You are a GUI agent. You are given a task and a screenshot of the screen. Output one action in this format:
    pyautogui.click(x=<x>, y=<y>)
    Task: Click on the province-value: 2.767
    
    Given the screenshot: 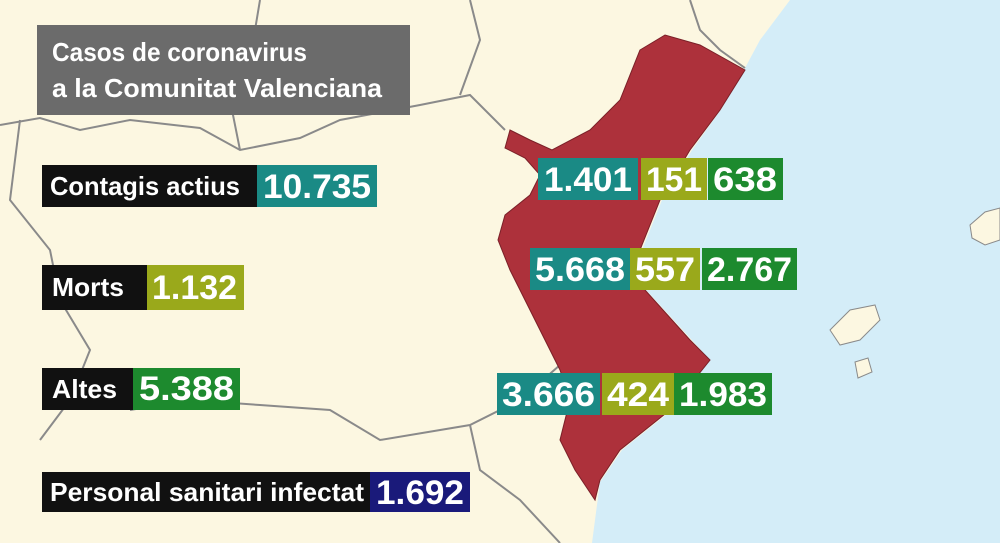 What is the action you would take?
    pyautogui.click(x=749, y=270)
    